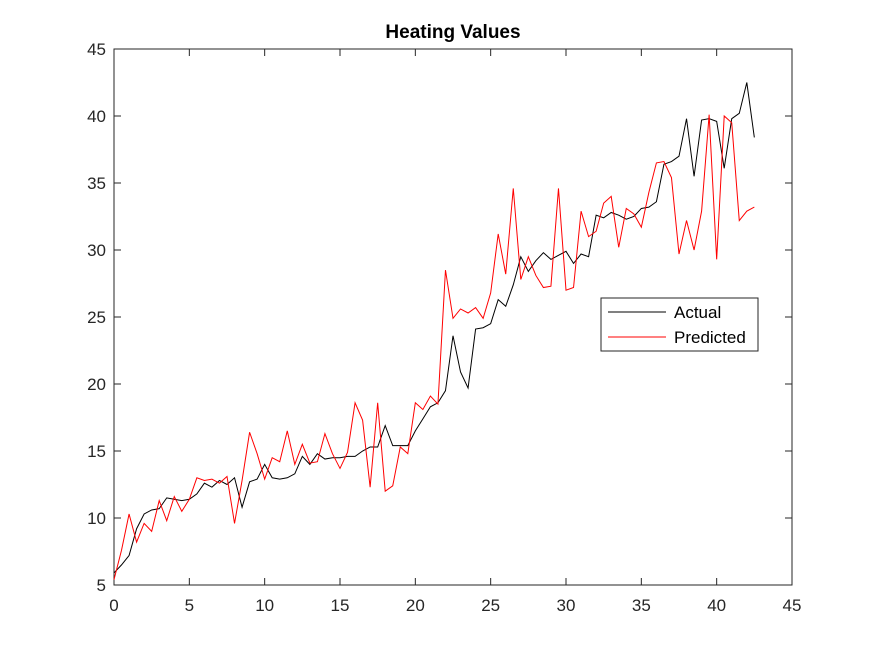 This screenshot has width=875, height=656. What do you see at coordinates (113, 605) in the screenshot?
I see `x-tick-label: 0` at bounding box center [113, 605].